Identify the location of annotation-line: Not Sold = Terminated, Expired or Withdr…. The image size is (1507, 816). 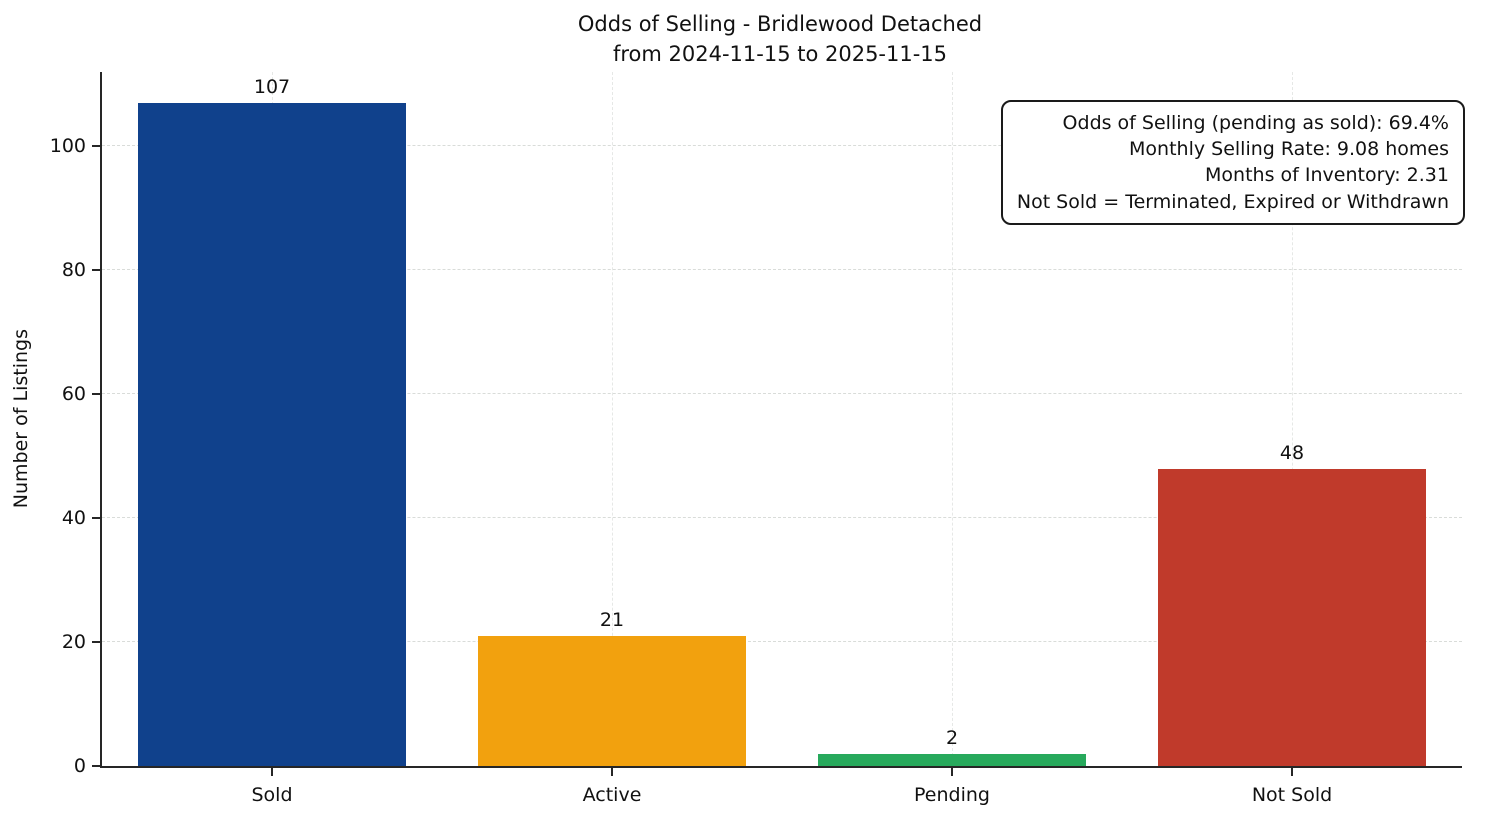
(1232, 201).